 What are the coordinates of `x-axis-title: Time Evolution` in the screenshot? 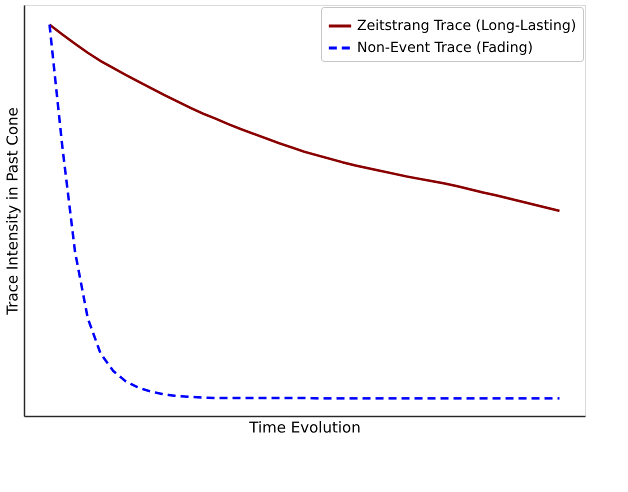 It's located at (304, 427).